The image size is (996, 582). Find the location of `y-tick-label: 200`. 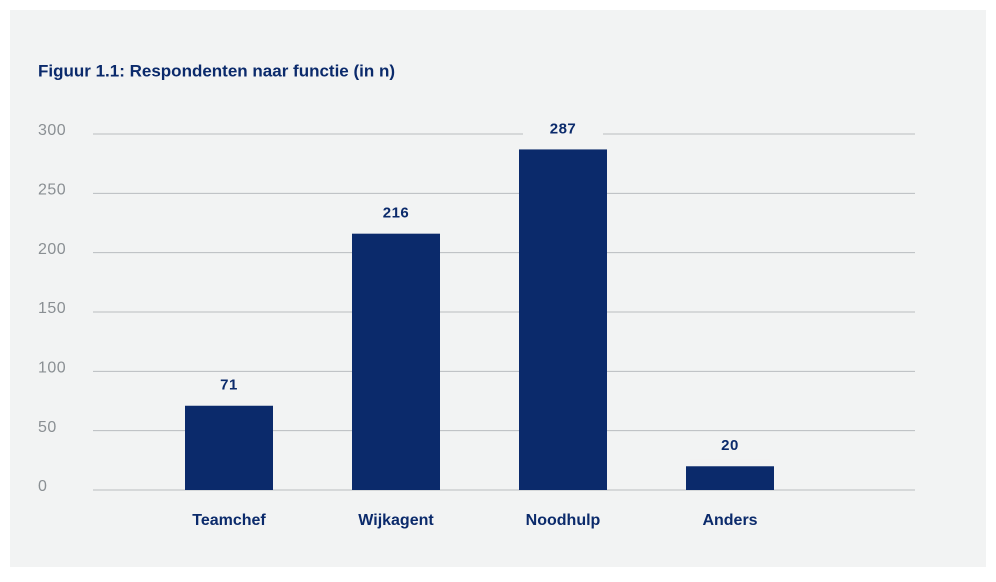

y-tick-label: 200 is located at coordinates (52, 249).